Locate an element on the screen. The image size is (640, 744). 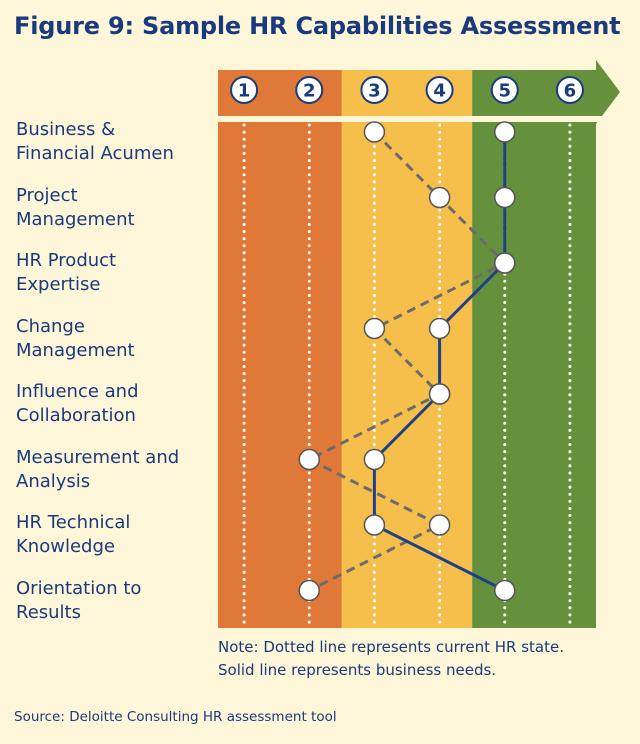
category-label-line: Change is located at coordinates (50, 326).